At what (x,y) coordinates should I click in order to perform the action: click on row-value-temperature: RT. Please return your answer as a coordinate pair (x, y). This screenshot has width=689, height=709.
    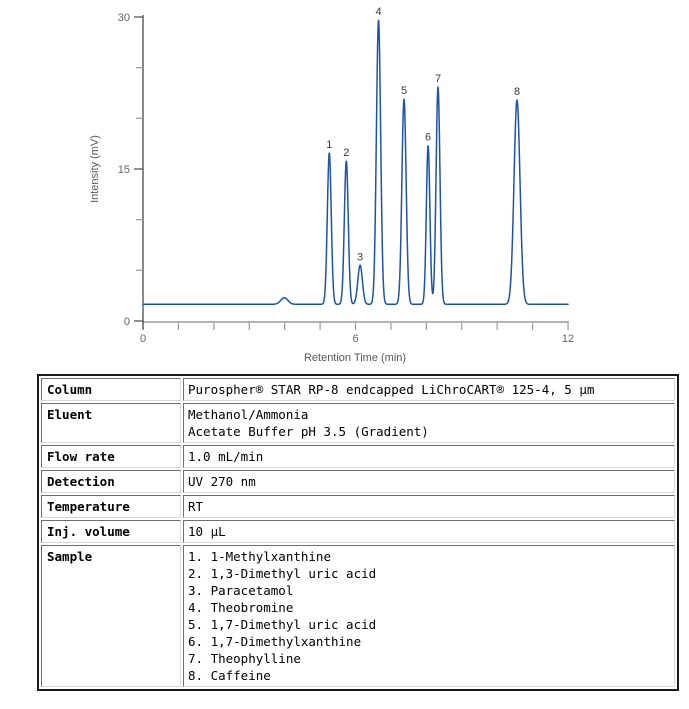
    Looking at the image, I should click on (429, 506).